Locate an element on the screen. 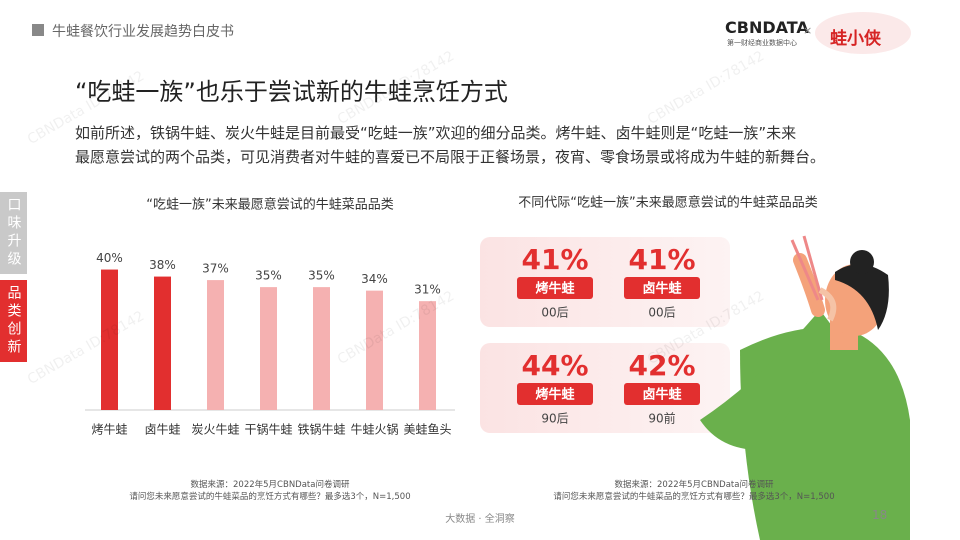  logo-sub: 第一财经商业数据中心 is located at coordinates (762, 43).